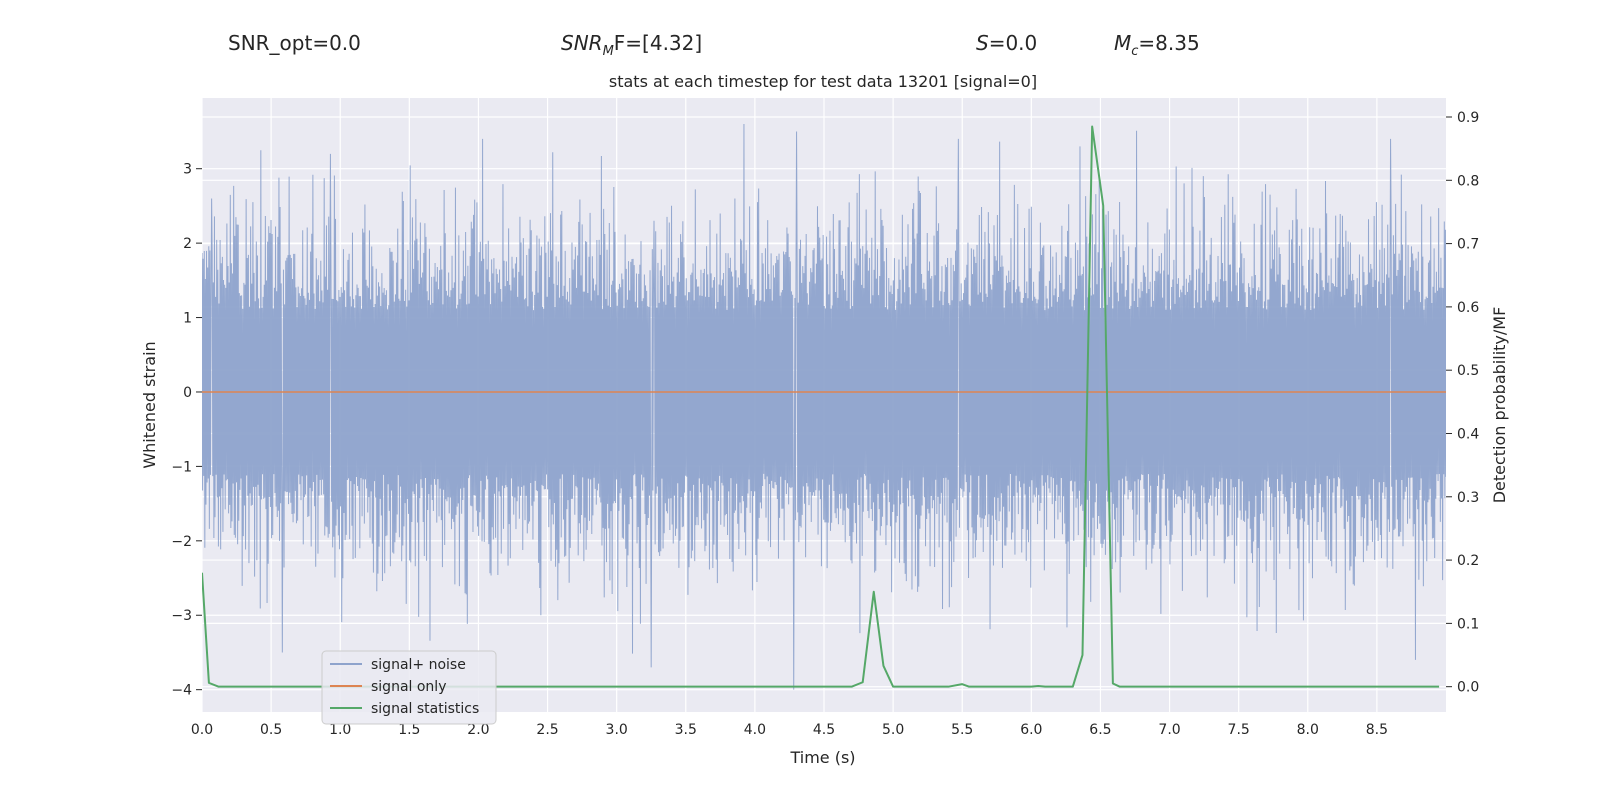  I want to click on snr-mf-sub: M, so click(608, 51).